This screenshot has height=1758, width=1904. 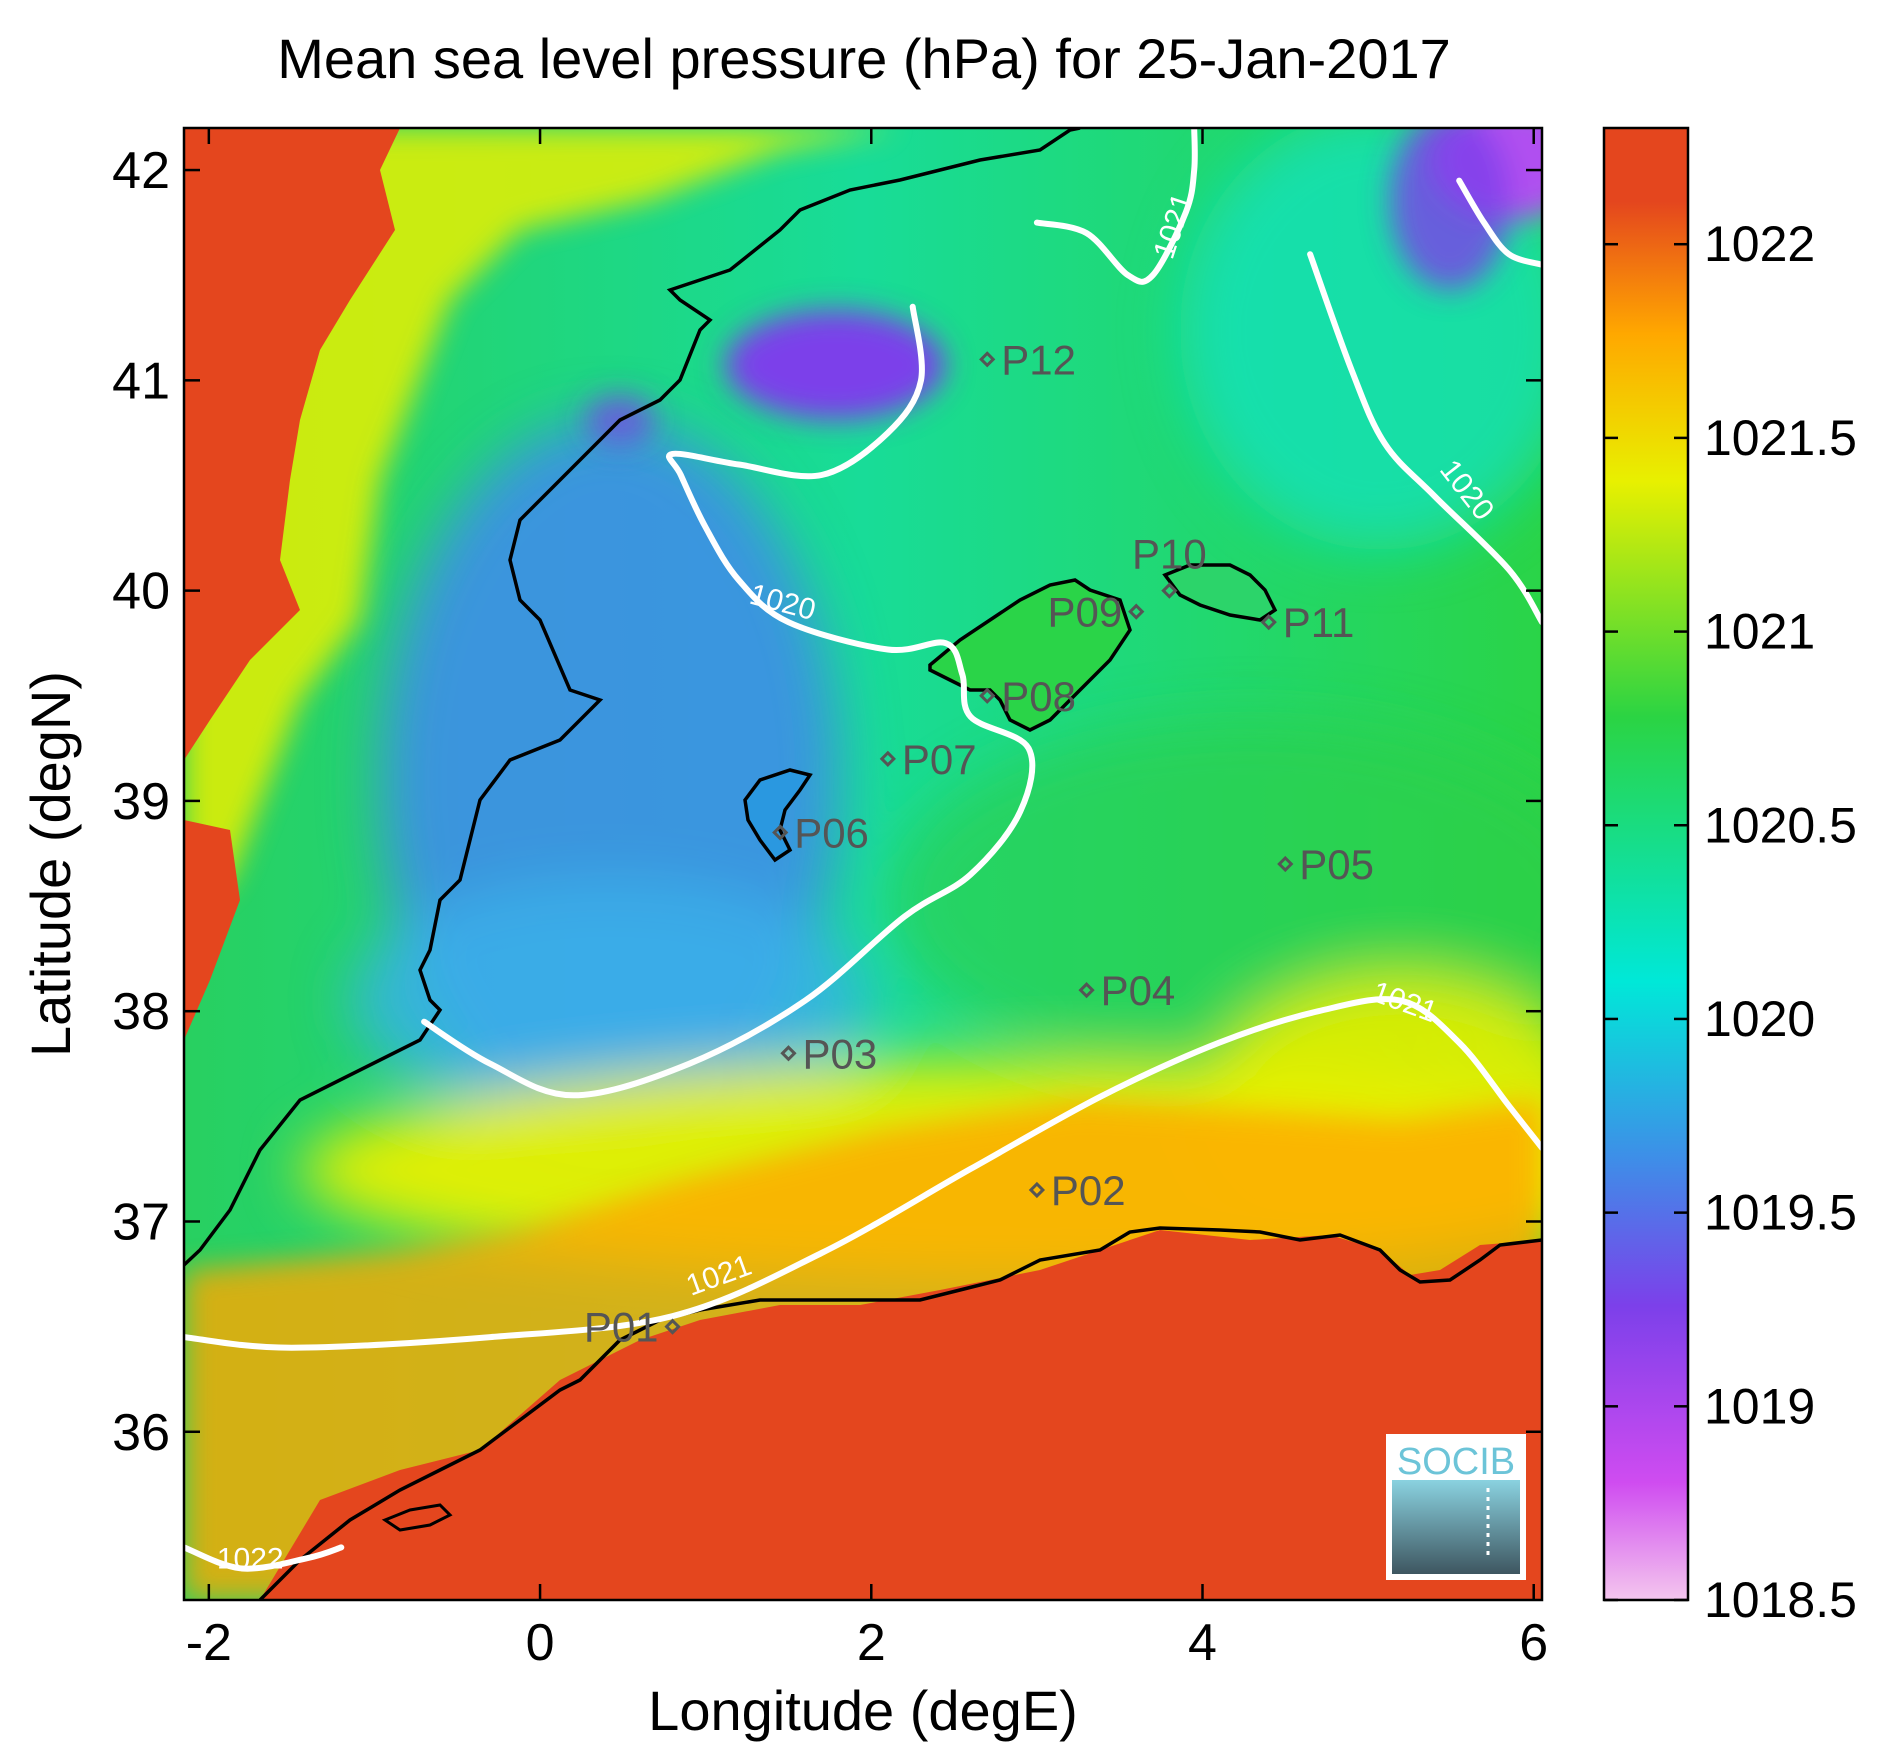 What do you see at coordinates (1780, 1600) in the screenshot?
I see `colorbar-tick-label: 1018.5` at bounding box center [1780, 1600].